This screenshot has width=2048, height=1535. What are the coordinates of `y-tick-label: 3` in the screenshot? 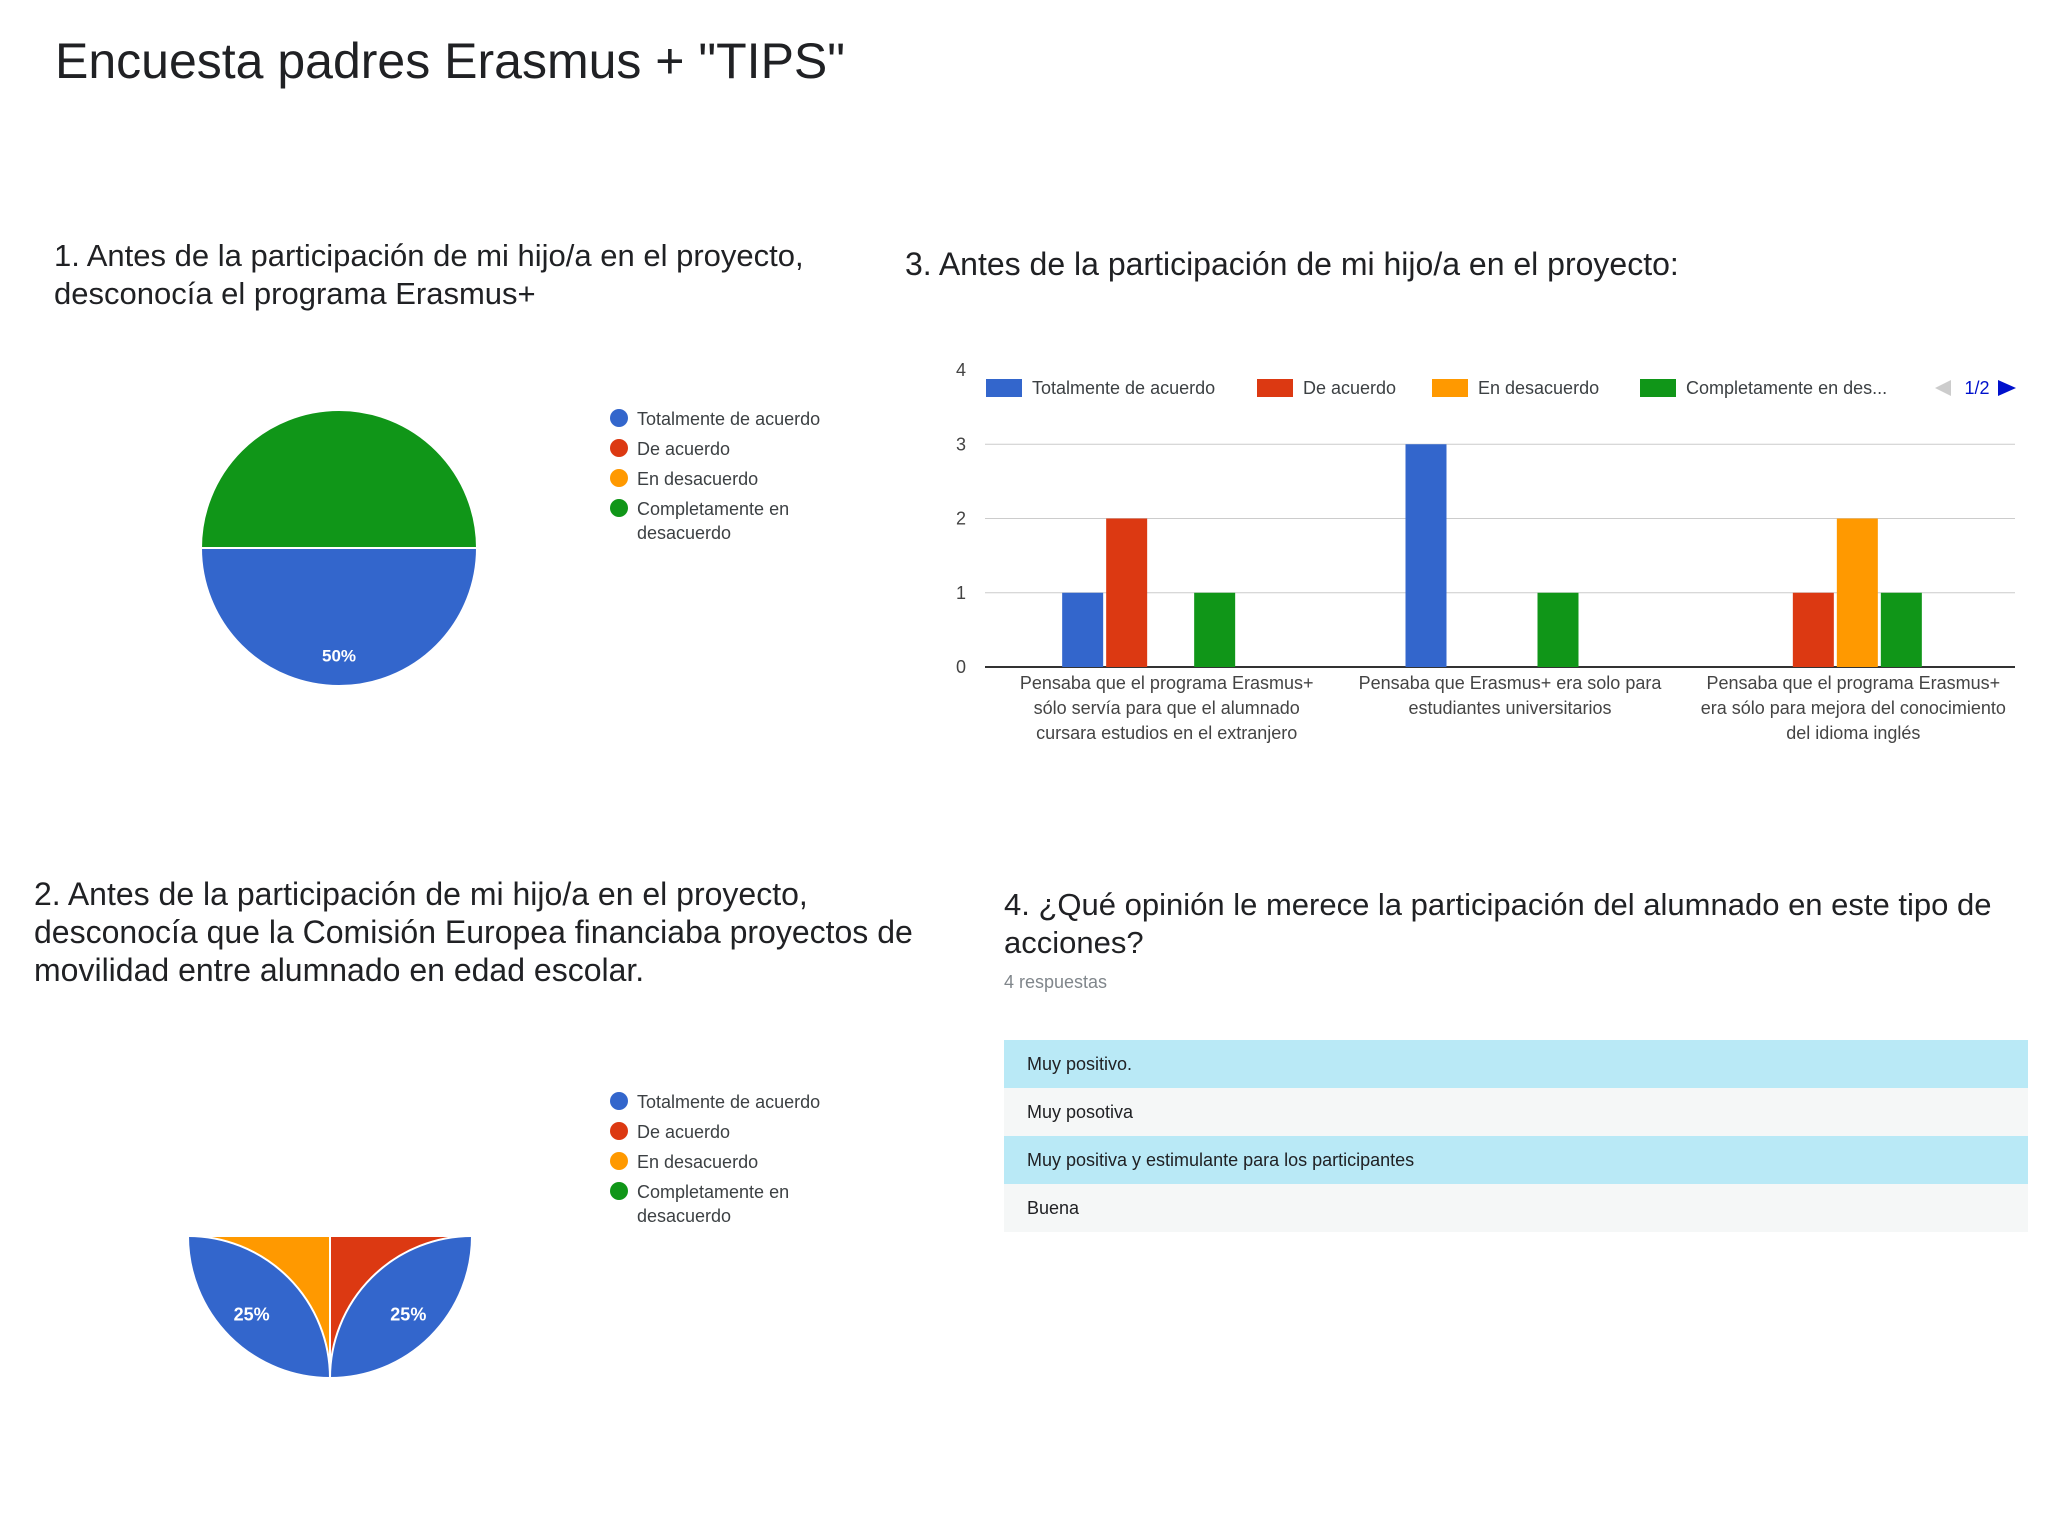 It's located at (961, 444).